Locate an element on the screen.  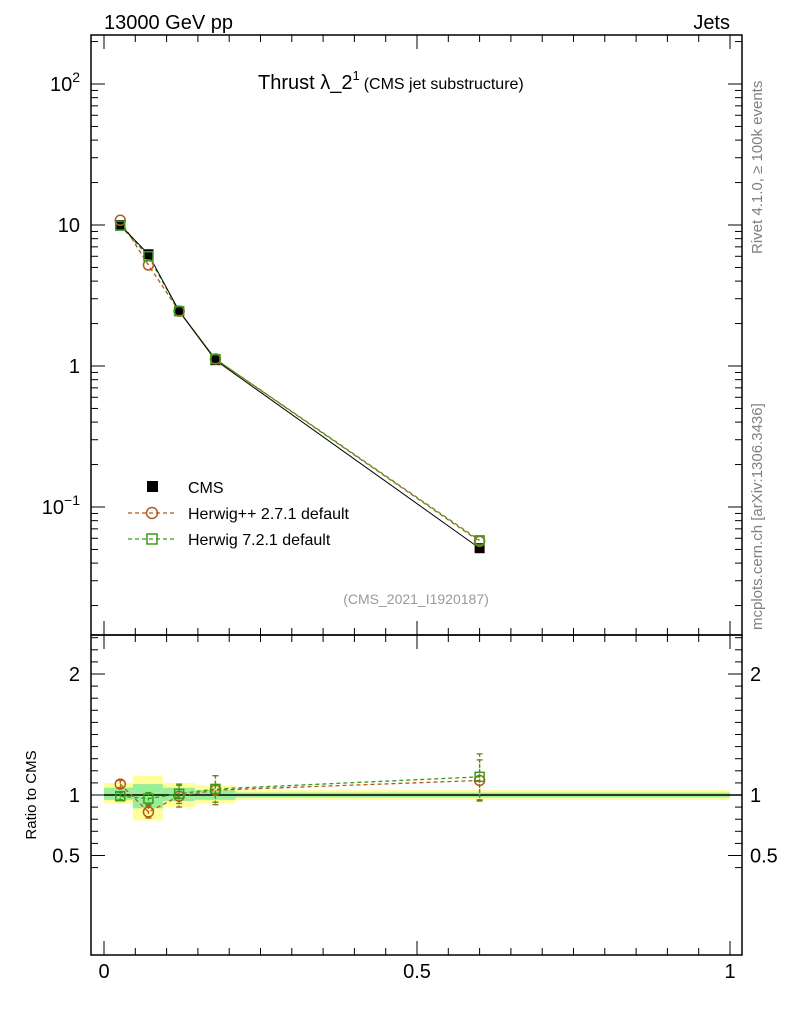
ratio-y-tick-label-right: 1 is located at coordinates (755, 796).